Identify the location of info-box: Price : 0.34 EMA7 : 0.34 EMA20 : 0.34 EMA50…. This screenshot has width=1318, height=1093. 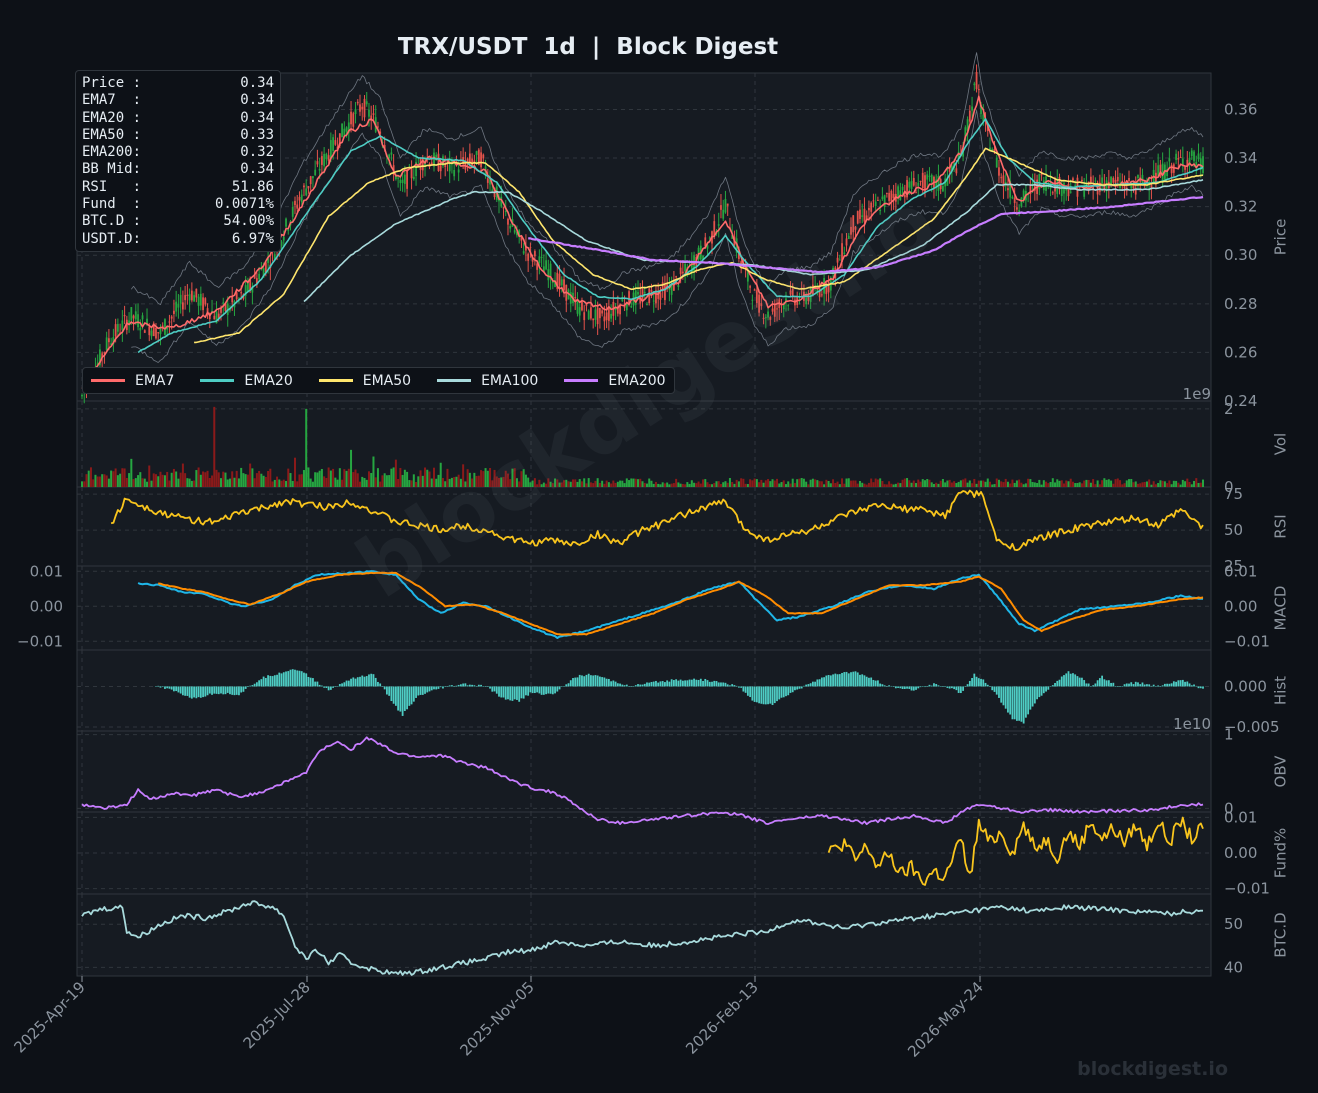
(178, 161).